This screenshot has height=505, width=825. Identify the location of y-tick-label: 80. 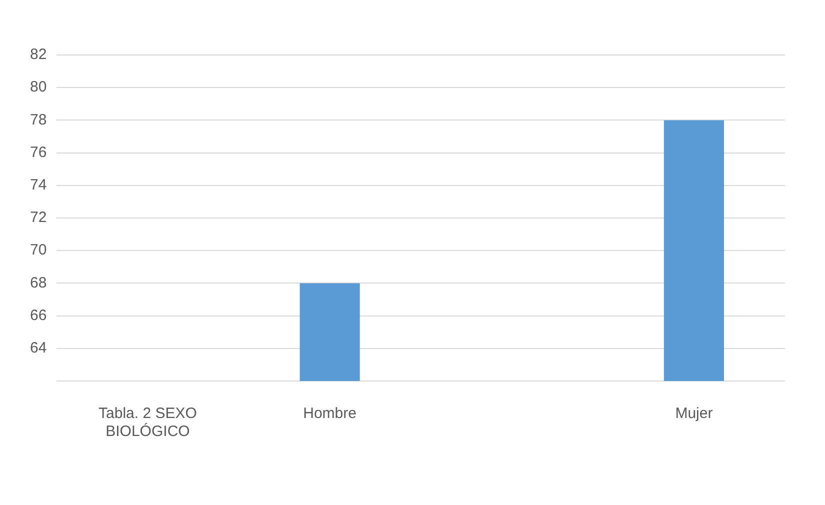
(38, 87).